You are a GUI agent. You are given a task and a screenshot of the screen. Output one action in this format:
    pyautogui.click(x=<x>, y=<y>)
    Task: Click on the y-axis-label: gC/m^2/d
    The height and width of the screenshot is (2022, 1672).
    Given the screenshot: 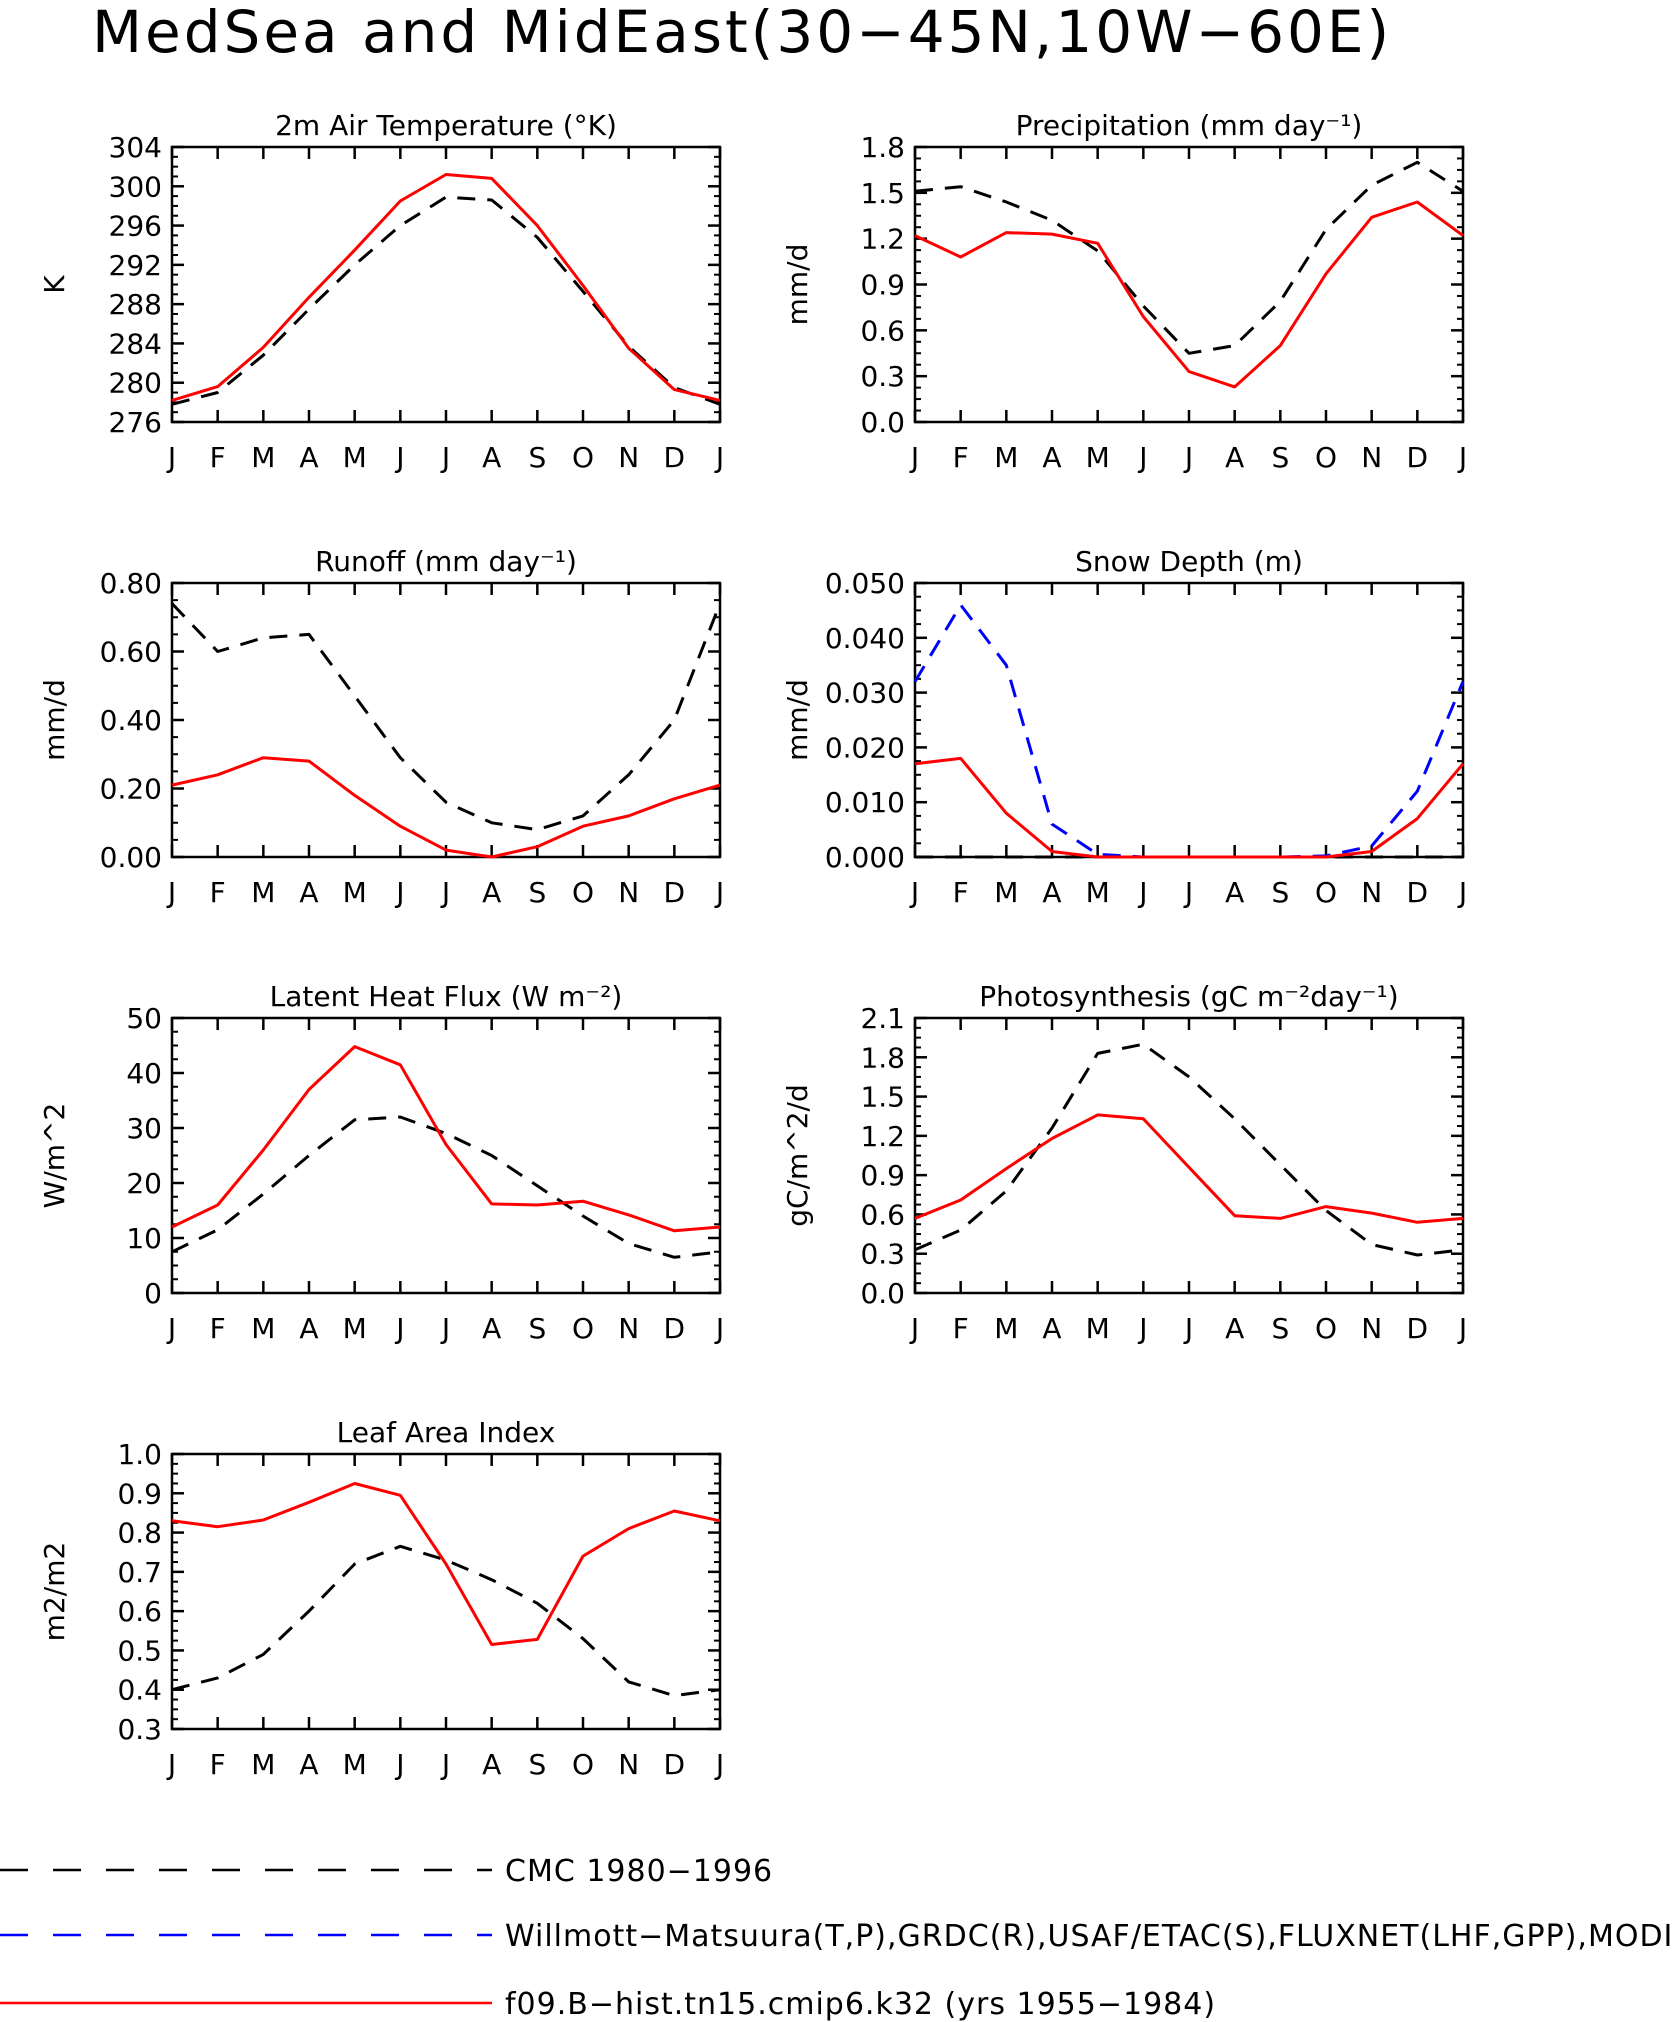 What is the action you would take?
    pyautogui.click(x=797, y=1155)
    